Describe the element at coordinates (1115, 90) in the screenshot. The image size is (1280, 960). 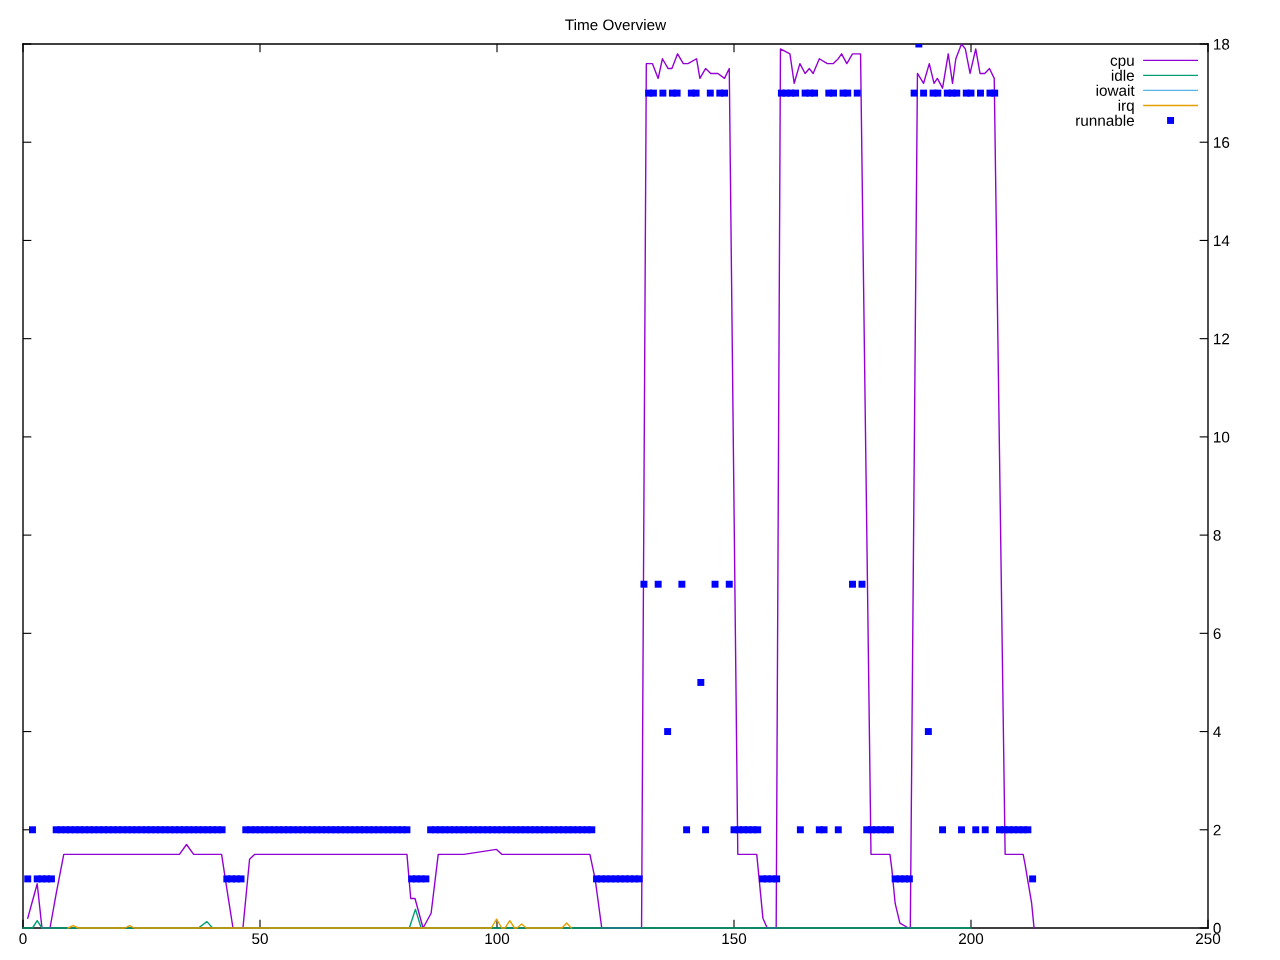
I see `legend-label: iowait` at that location.